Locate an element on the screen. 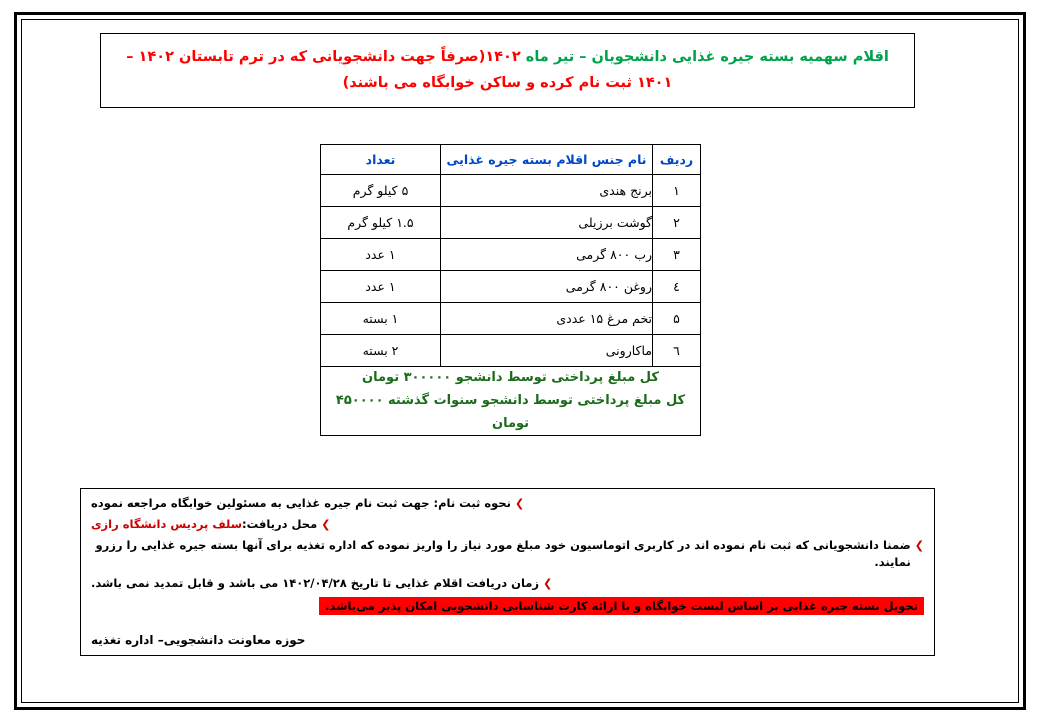  total-current-students: کل مبلغ پرداختی توسط دانشجو ۳۰۰۰۰۰ تومان is located at coordinates (510, 377).